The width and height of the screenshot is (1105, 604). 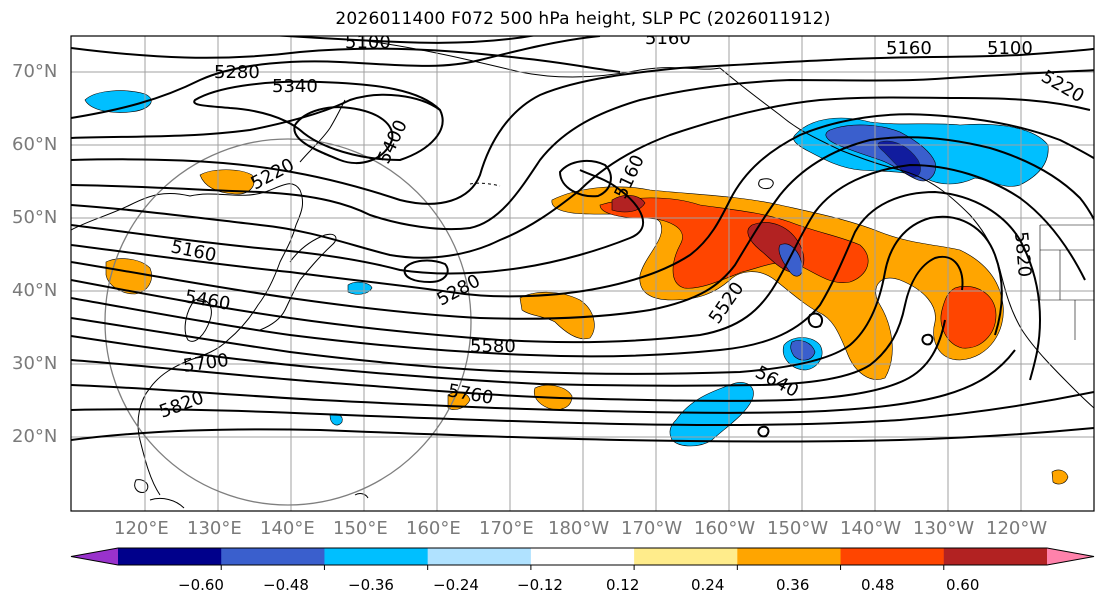 I want to click on lon-label: 130°W, so click(x=944, y=528).